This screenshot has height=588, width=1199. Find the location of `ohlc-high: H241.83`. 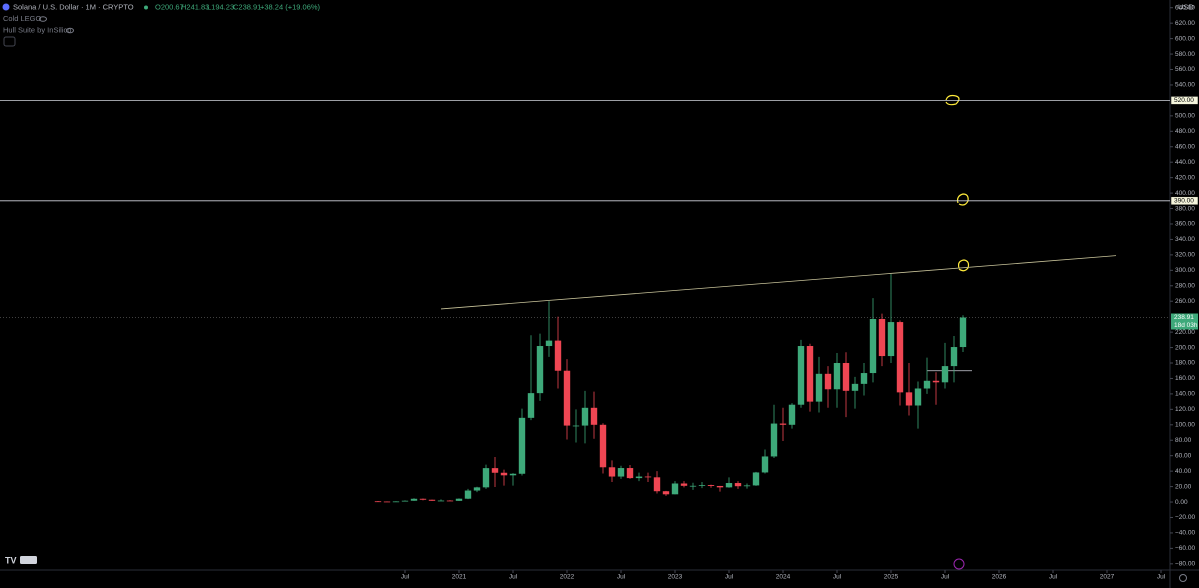

ohlc-high: H241.83 is located at coordinates (195, 6).